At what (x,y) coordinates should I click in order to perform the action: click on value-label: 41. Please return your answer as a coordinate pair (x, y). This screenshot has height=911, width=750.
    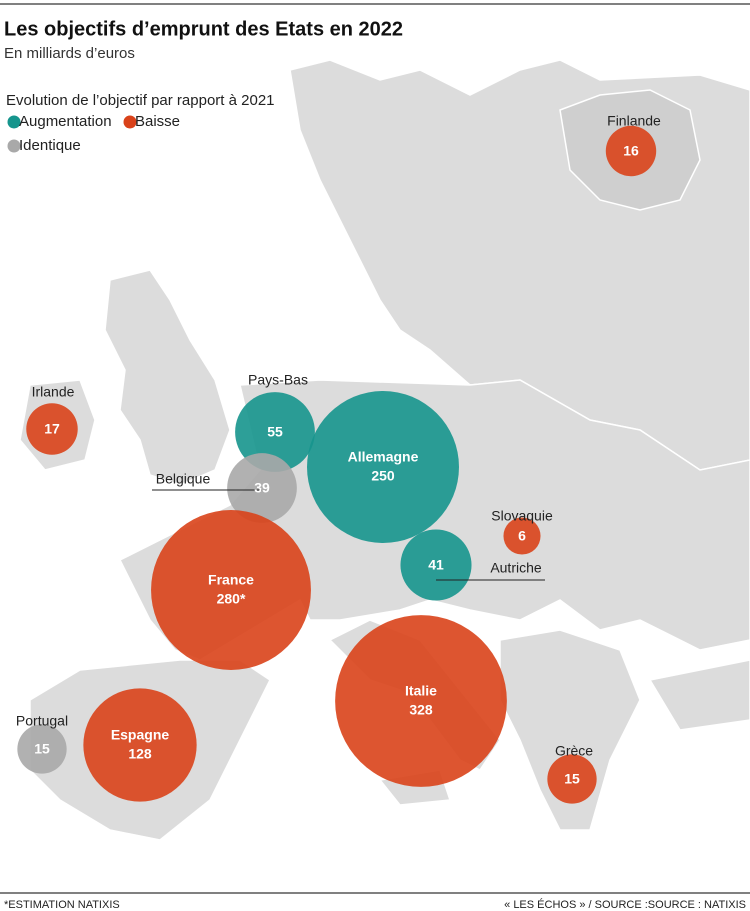
    Looking at the image, I should click on (436, 565).